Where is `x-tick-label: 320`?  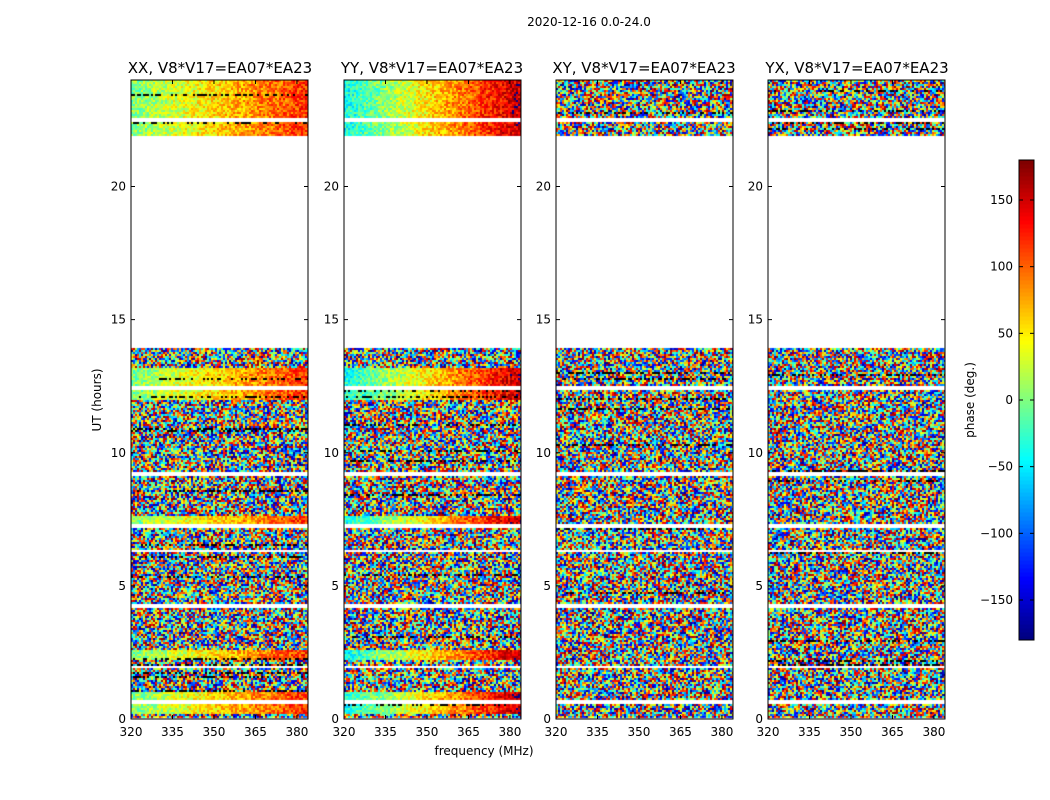
x-tick-label: 320 is located at coordinates (131, 732).